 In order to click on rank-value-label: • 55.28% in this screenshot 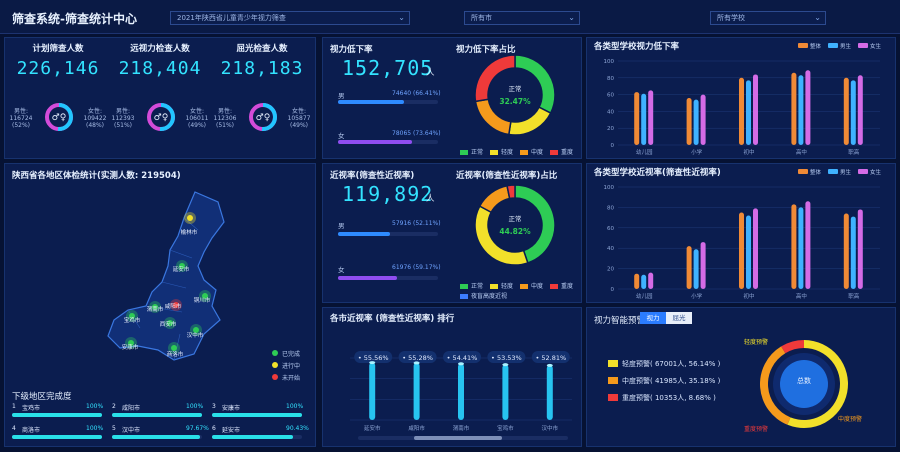, I will do `click(417, 358)`.